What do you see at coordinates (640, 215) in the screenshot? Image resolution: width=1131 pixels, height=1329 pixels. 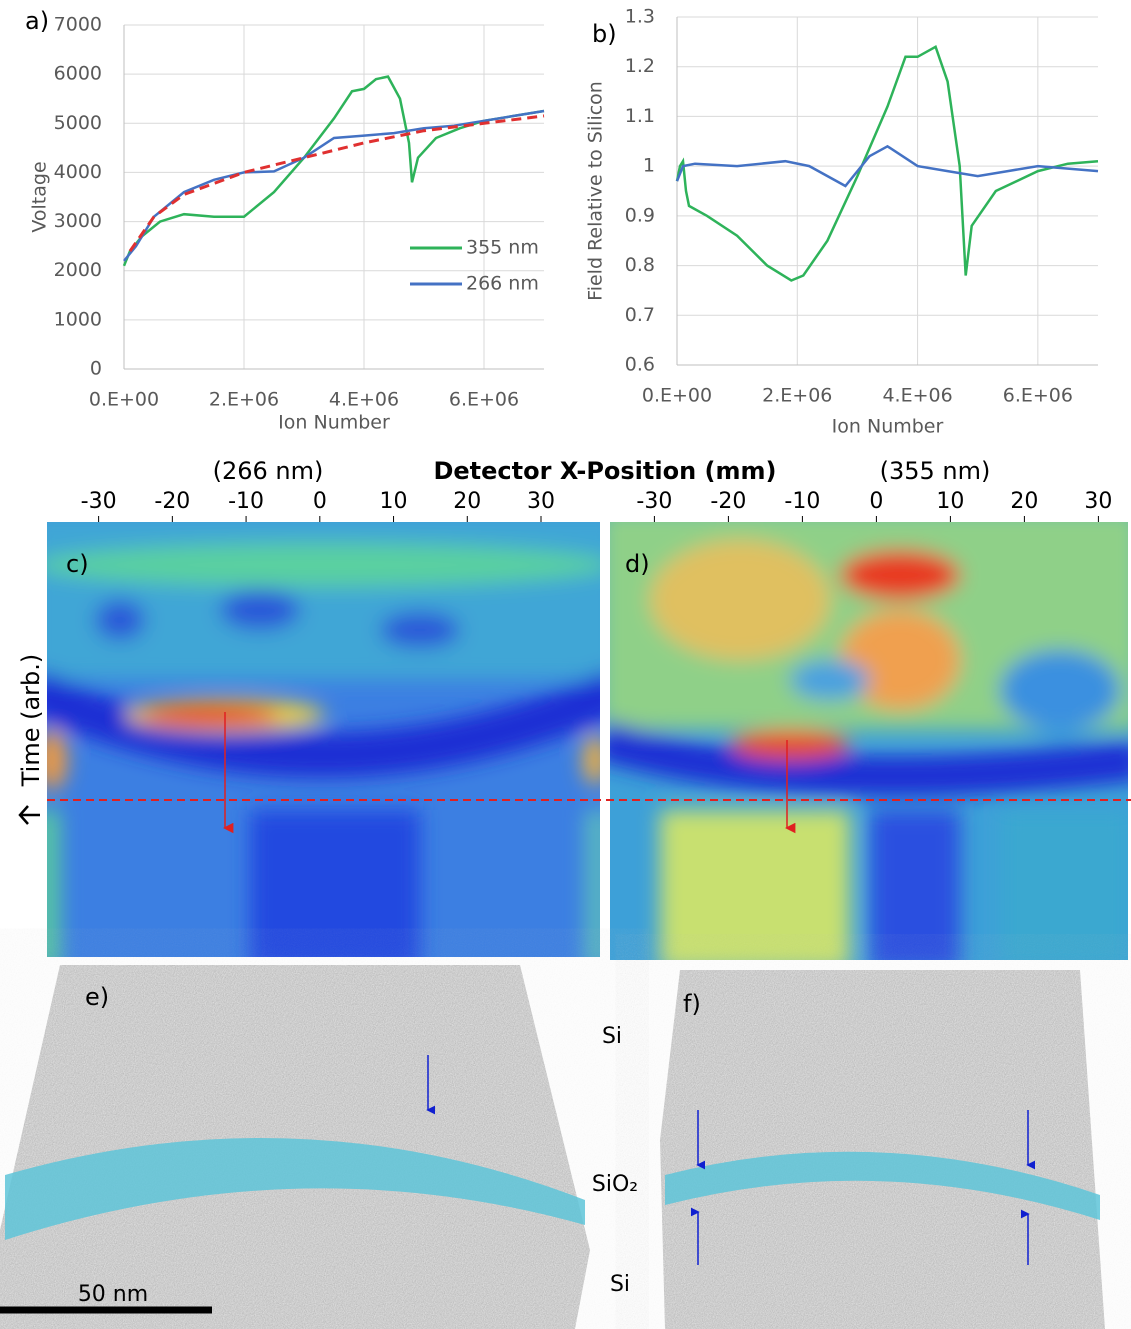 I see `y-tick-label: 0.9` at bounding box center [640, 215].